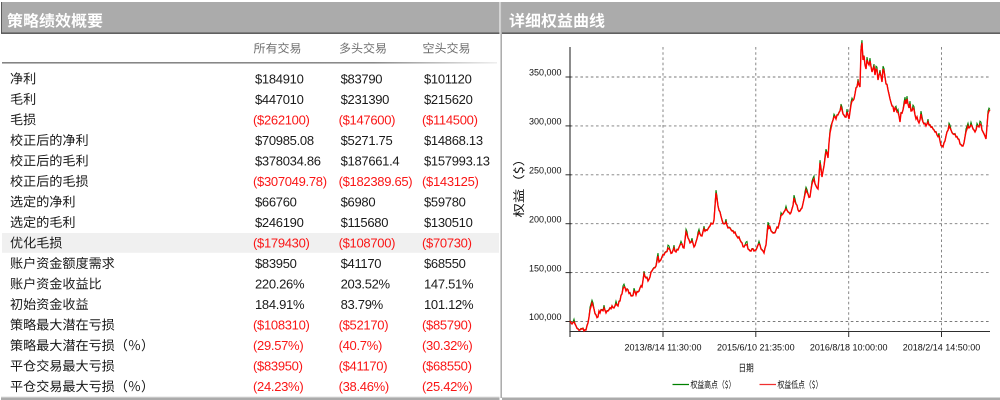 The height and width of the screenshot is (400, 1000). Describe the element at coordinates (363, 366) in the screenshot. I see `svg-text: ($41170)` at that location.